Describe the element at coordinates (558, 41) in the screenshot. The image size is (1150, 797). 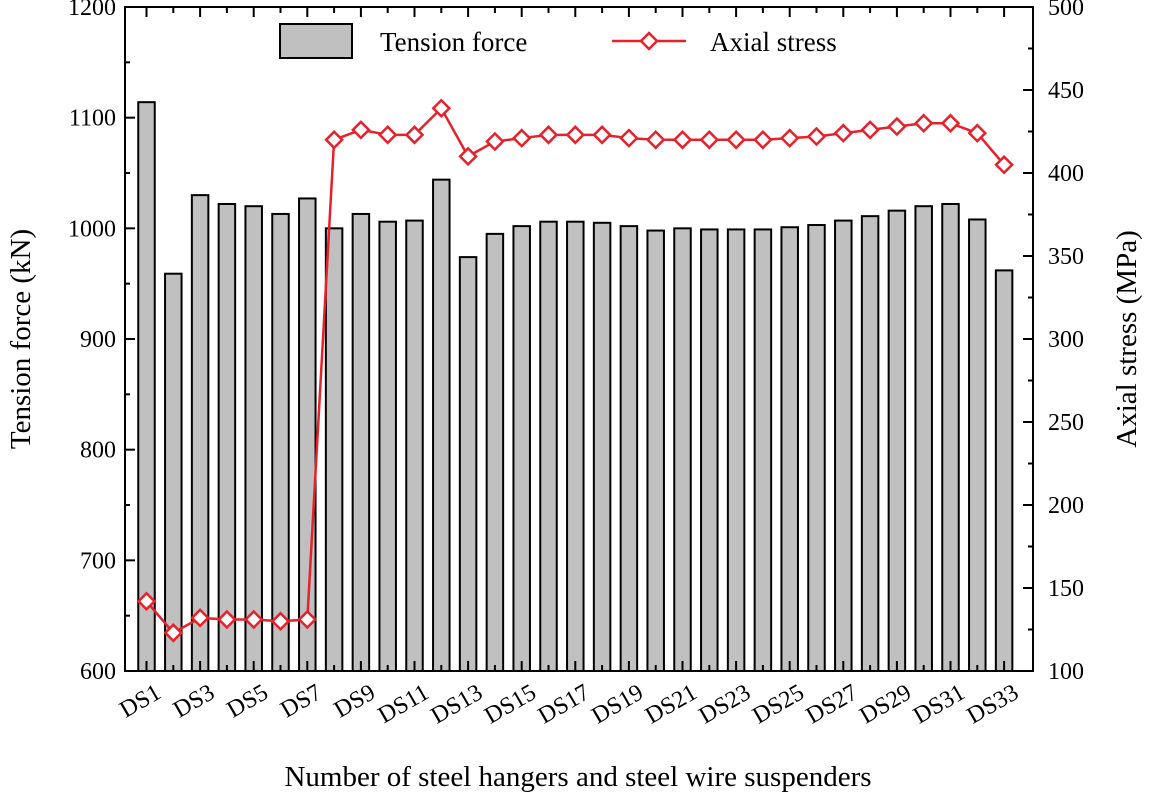
I see `legend: Tension force Axial stress` at that location.